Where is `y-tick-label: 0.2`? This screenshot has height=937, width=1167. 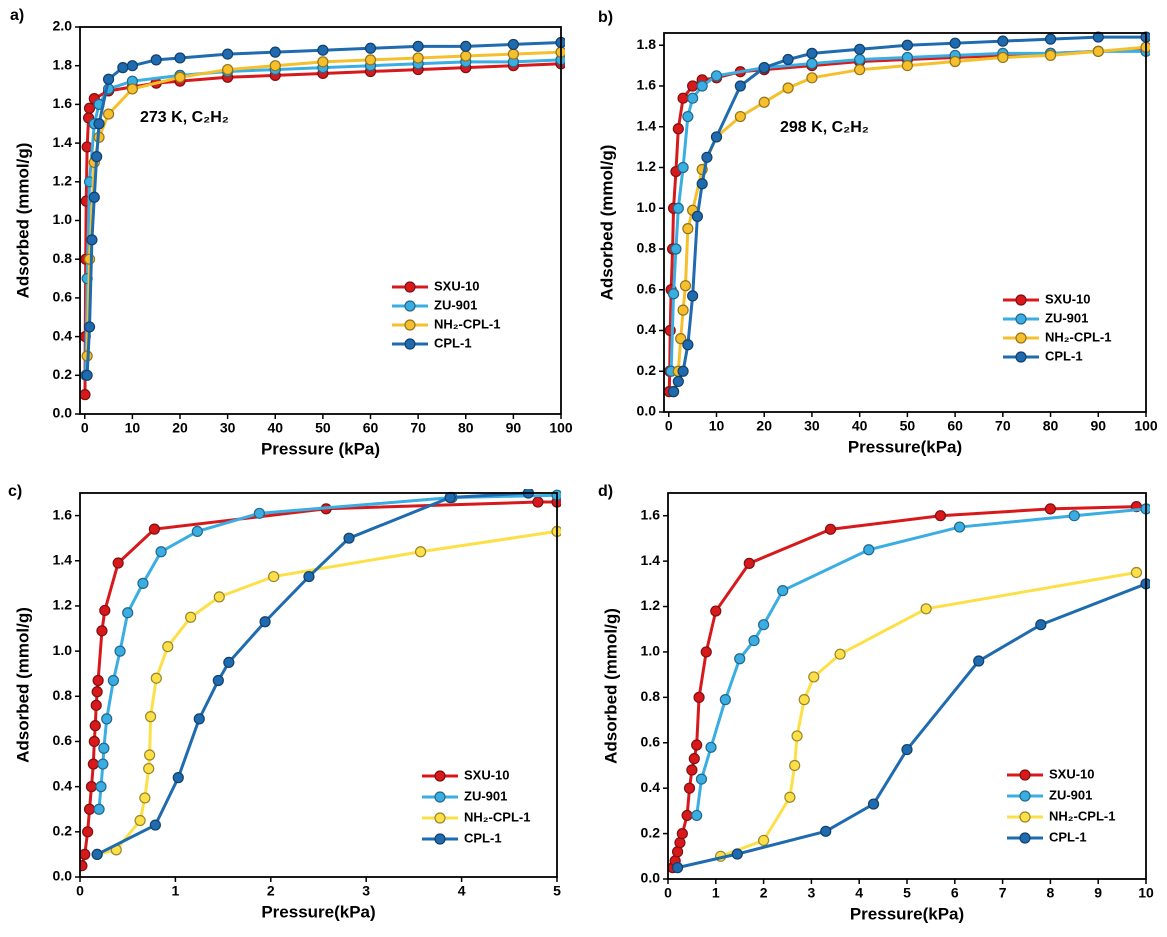 y-tick-label: 0.2 is located at coordinates (63, 374).